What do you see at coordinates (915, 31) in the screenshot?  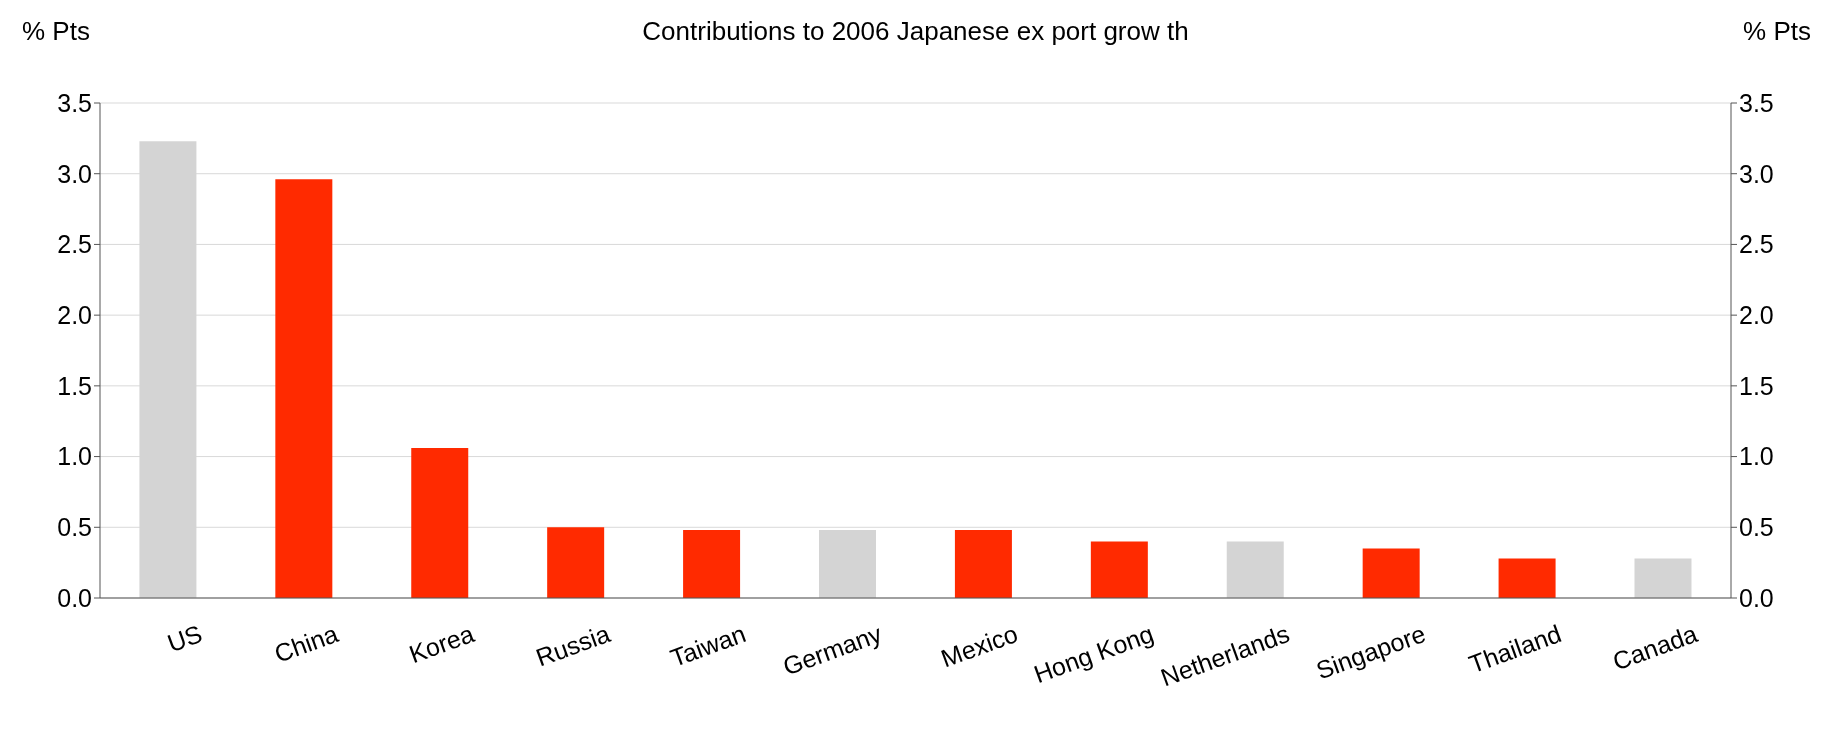 I see `chart-title: Contributions to 2006 Japanese ex port grow th` at bounding box center [915, 31].